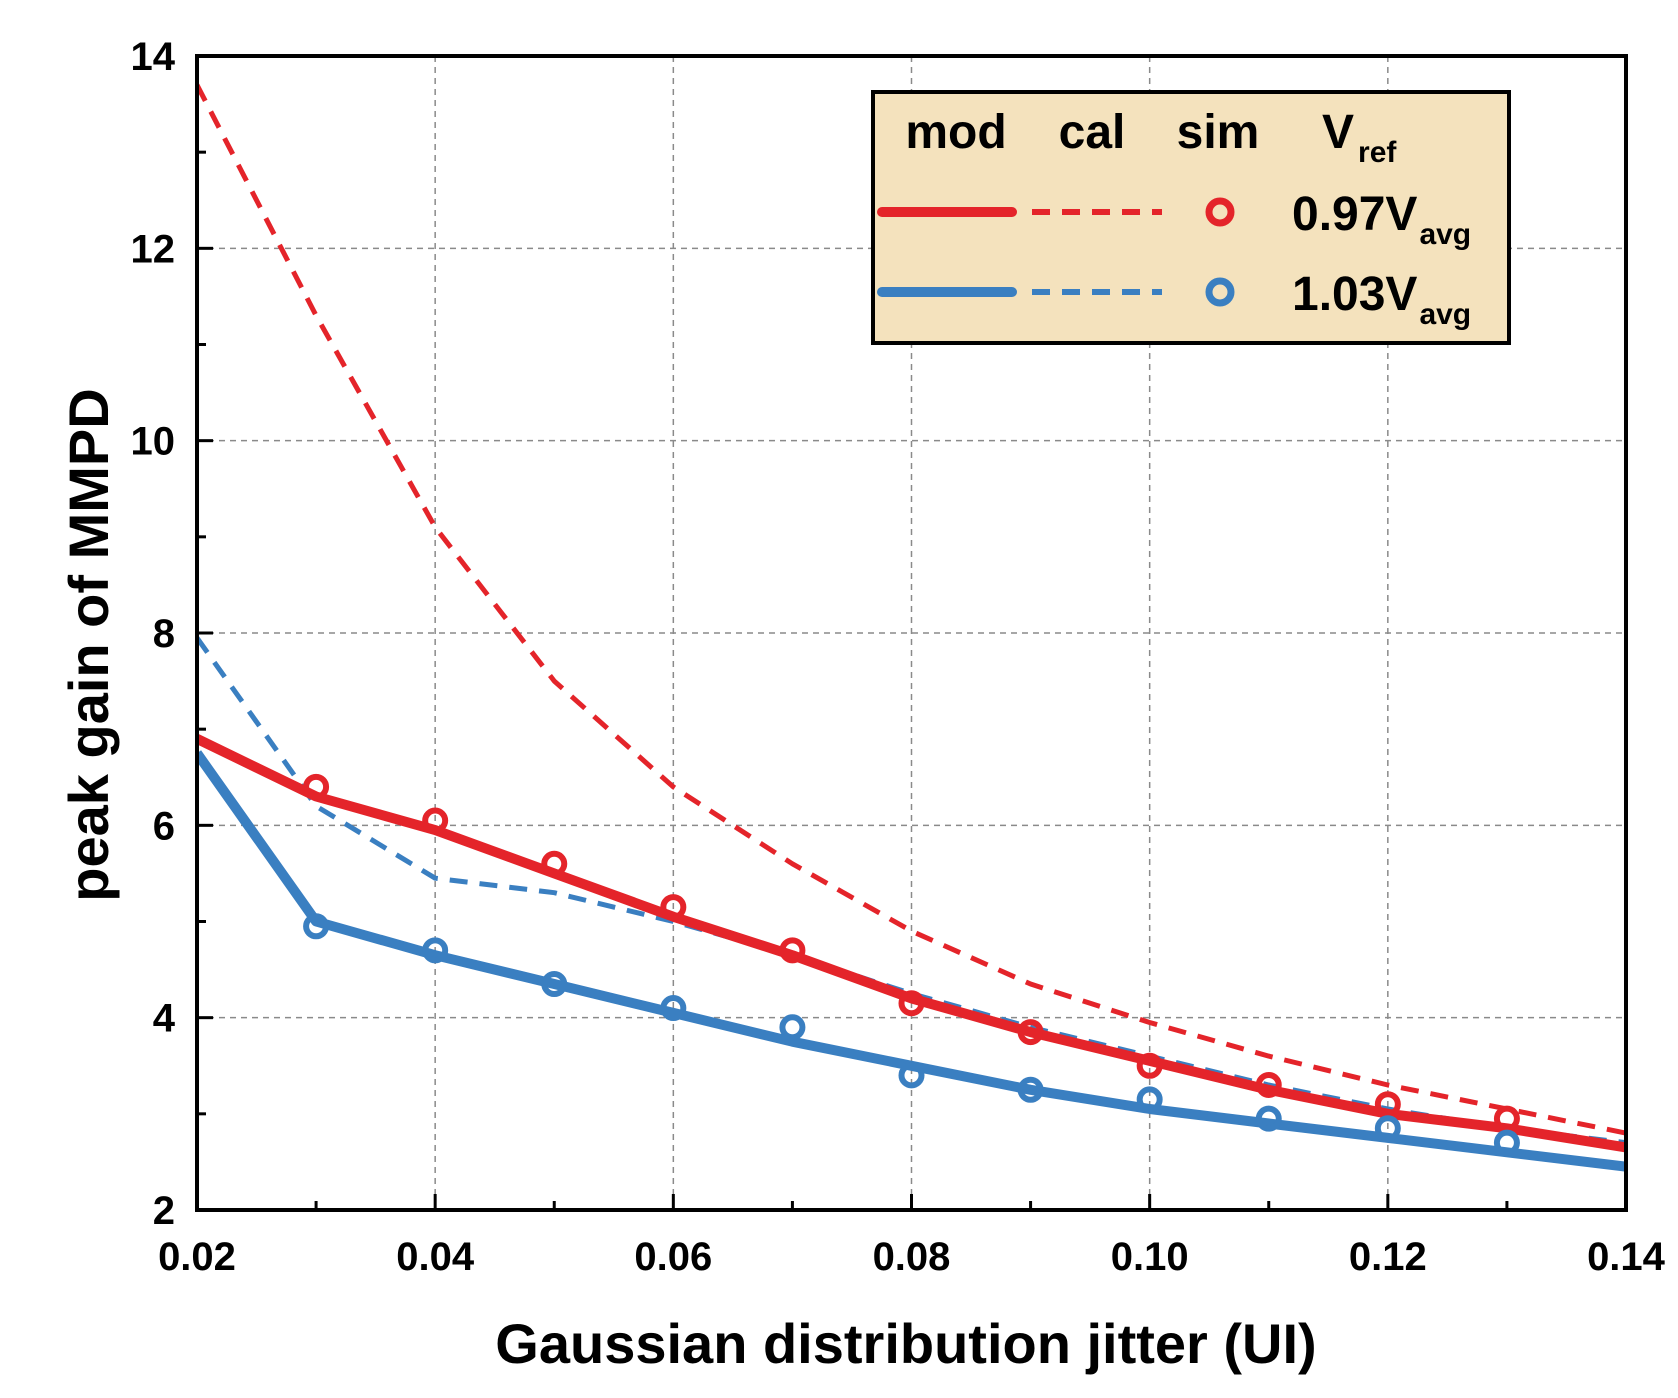 The width and height of the screenshot is (1678, 1398). Describe the element at coordinates (1377, 152) in the screenshot. I see `legend-header-vref-sub: ref` at that location.